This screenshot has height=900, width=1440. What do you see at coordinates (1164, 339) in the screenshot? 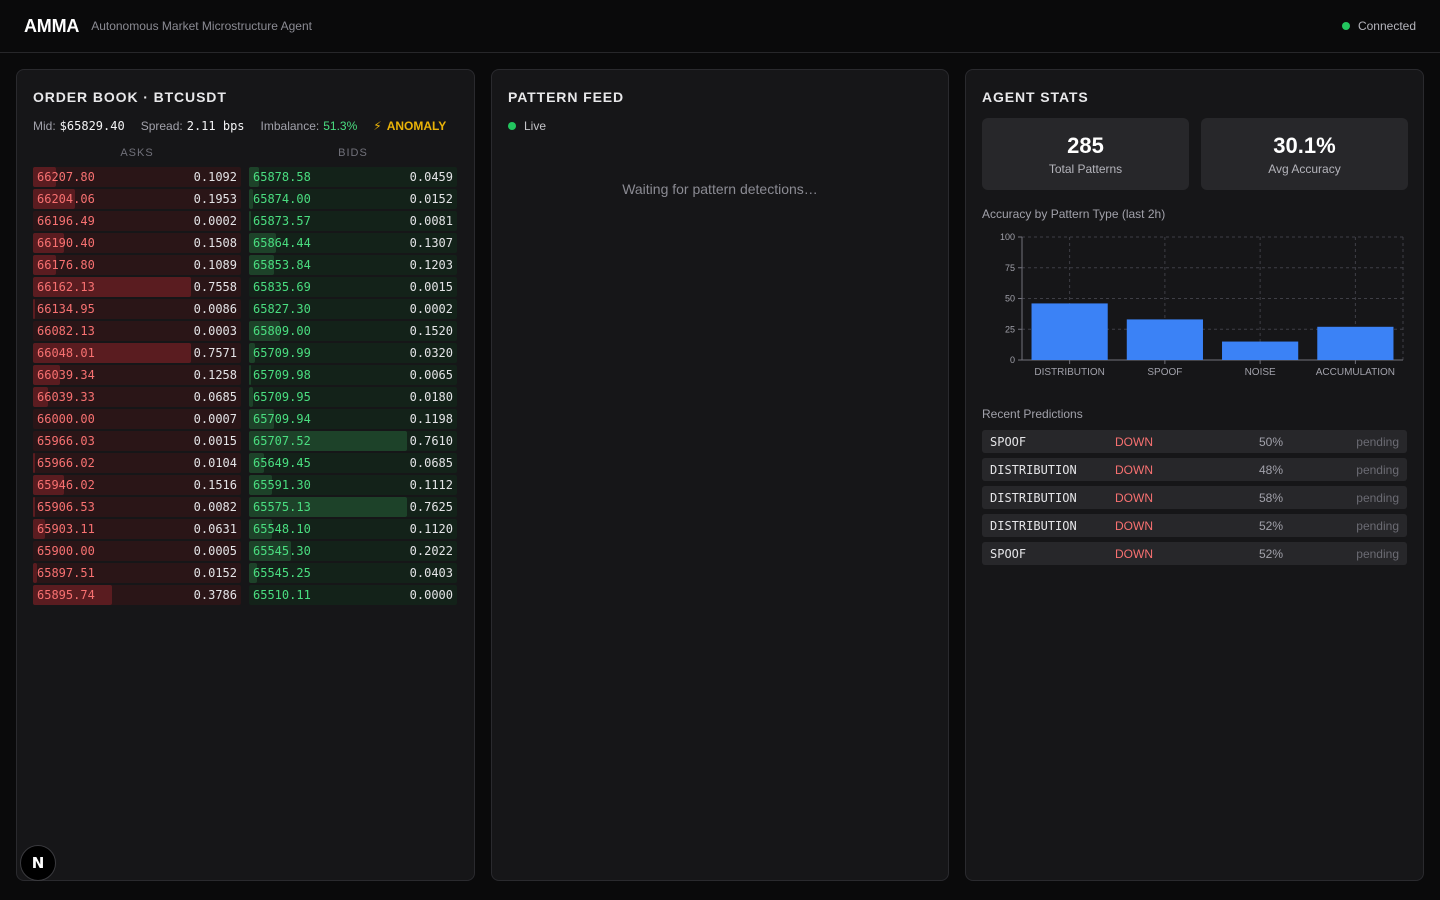
I see `chart-bar` at bounding box center [1164, 339].